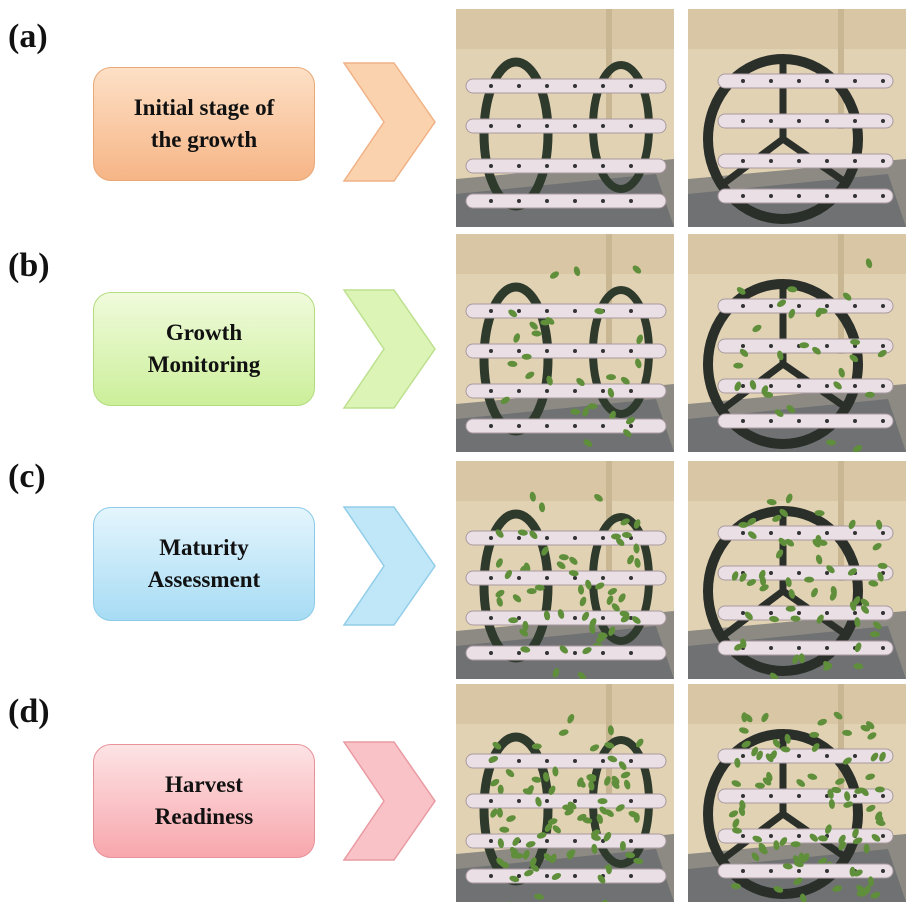  I want to click on stage-text-line2: the growth, so click(204, 139).